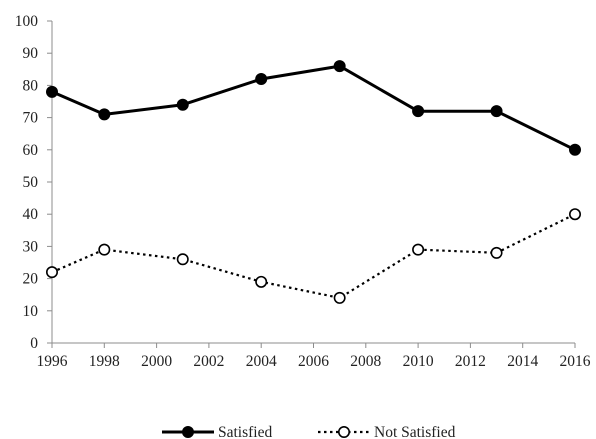 The image size is (596, 439). Describe the element at coordinates (365, 361) in the screenshot. I see `x-tick-label: 2008` at that location.